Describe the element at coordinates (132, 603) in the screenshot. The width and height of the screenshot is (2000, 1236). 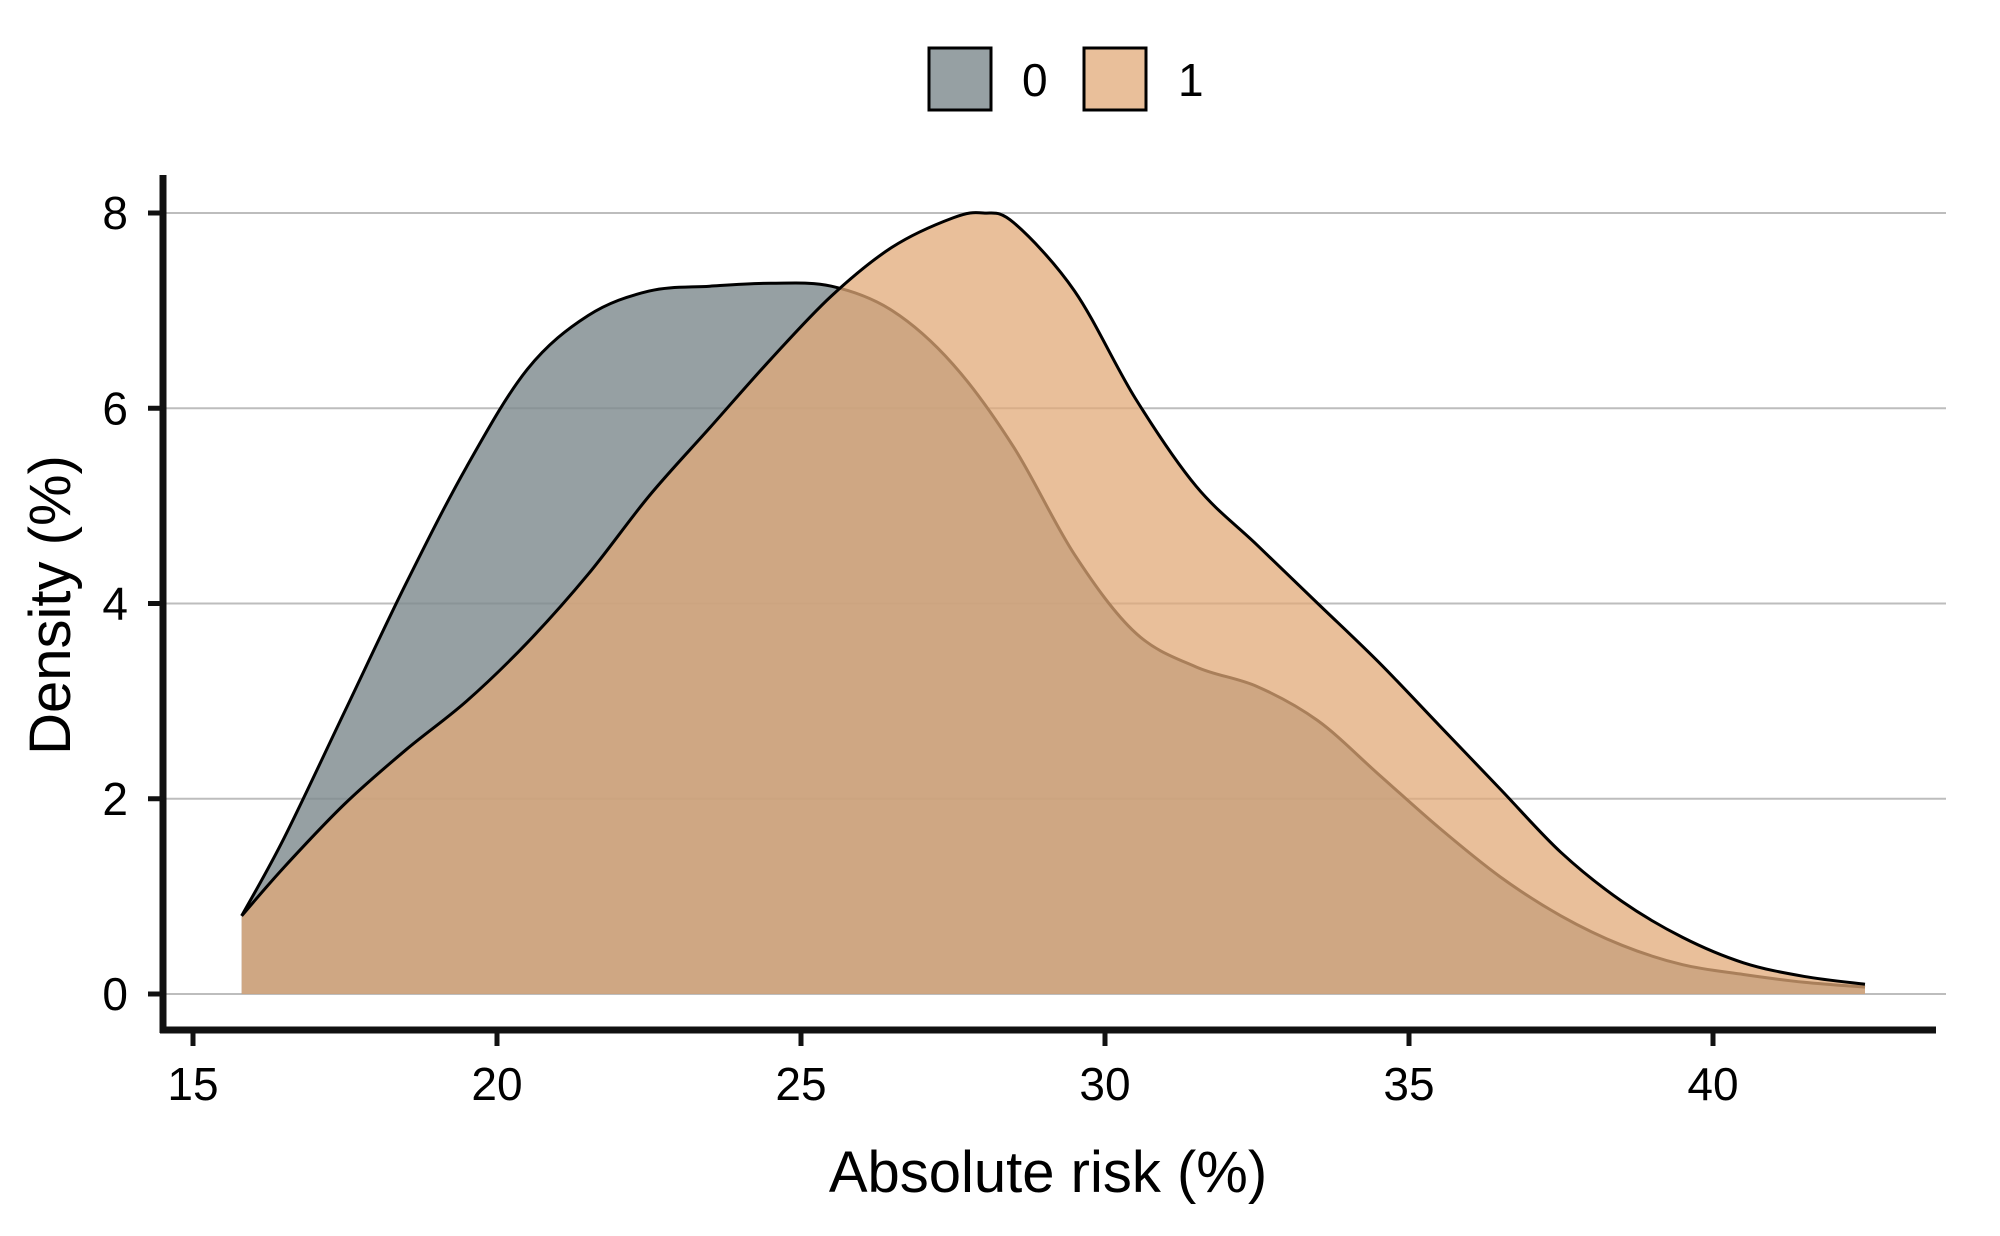
I see `y-ticks: 0 2 4 6 8` at that location.